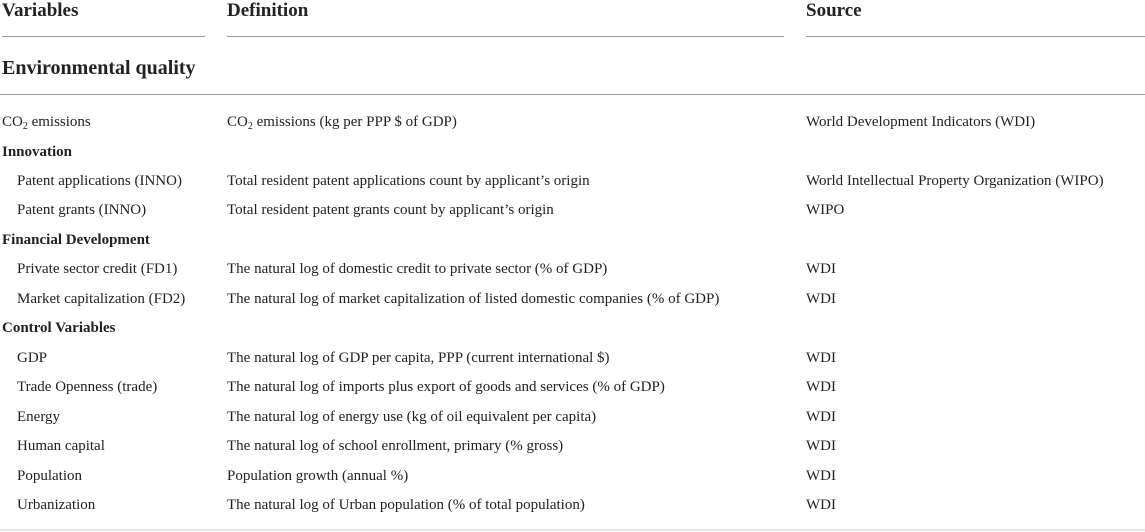 This screenshot has height=532, width=1145. Describe the element at coordinates (342, 123) in the screenshot. I see `definition-cell: CO2 emissions (kg per PPP $ of GDP)` at that location.